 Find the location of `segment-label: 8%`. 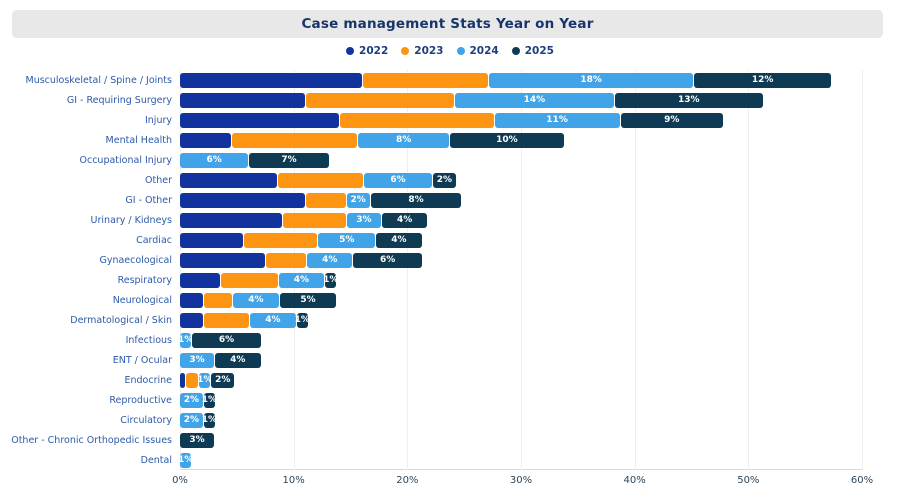

segment-label: 8% is located at coordinates (403, 140).